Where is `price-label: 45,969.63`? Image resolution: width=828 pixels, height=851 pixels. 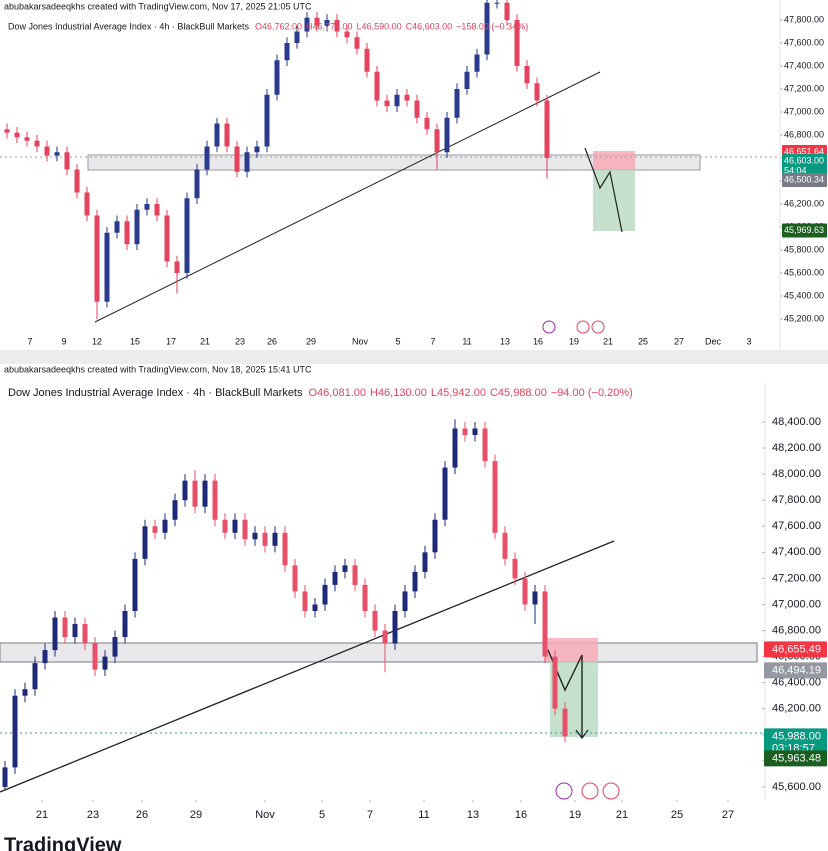
price-label: 45,969.63 is located at coordinates (804, 230).